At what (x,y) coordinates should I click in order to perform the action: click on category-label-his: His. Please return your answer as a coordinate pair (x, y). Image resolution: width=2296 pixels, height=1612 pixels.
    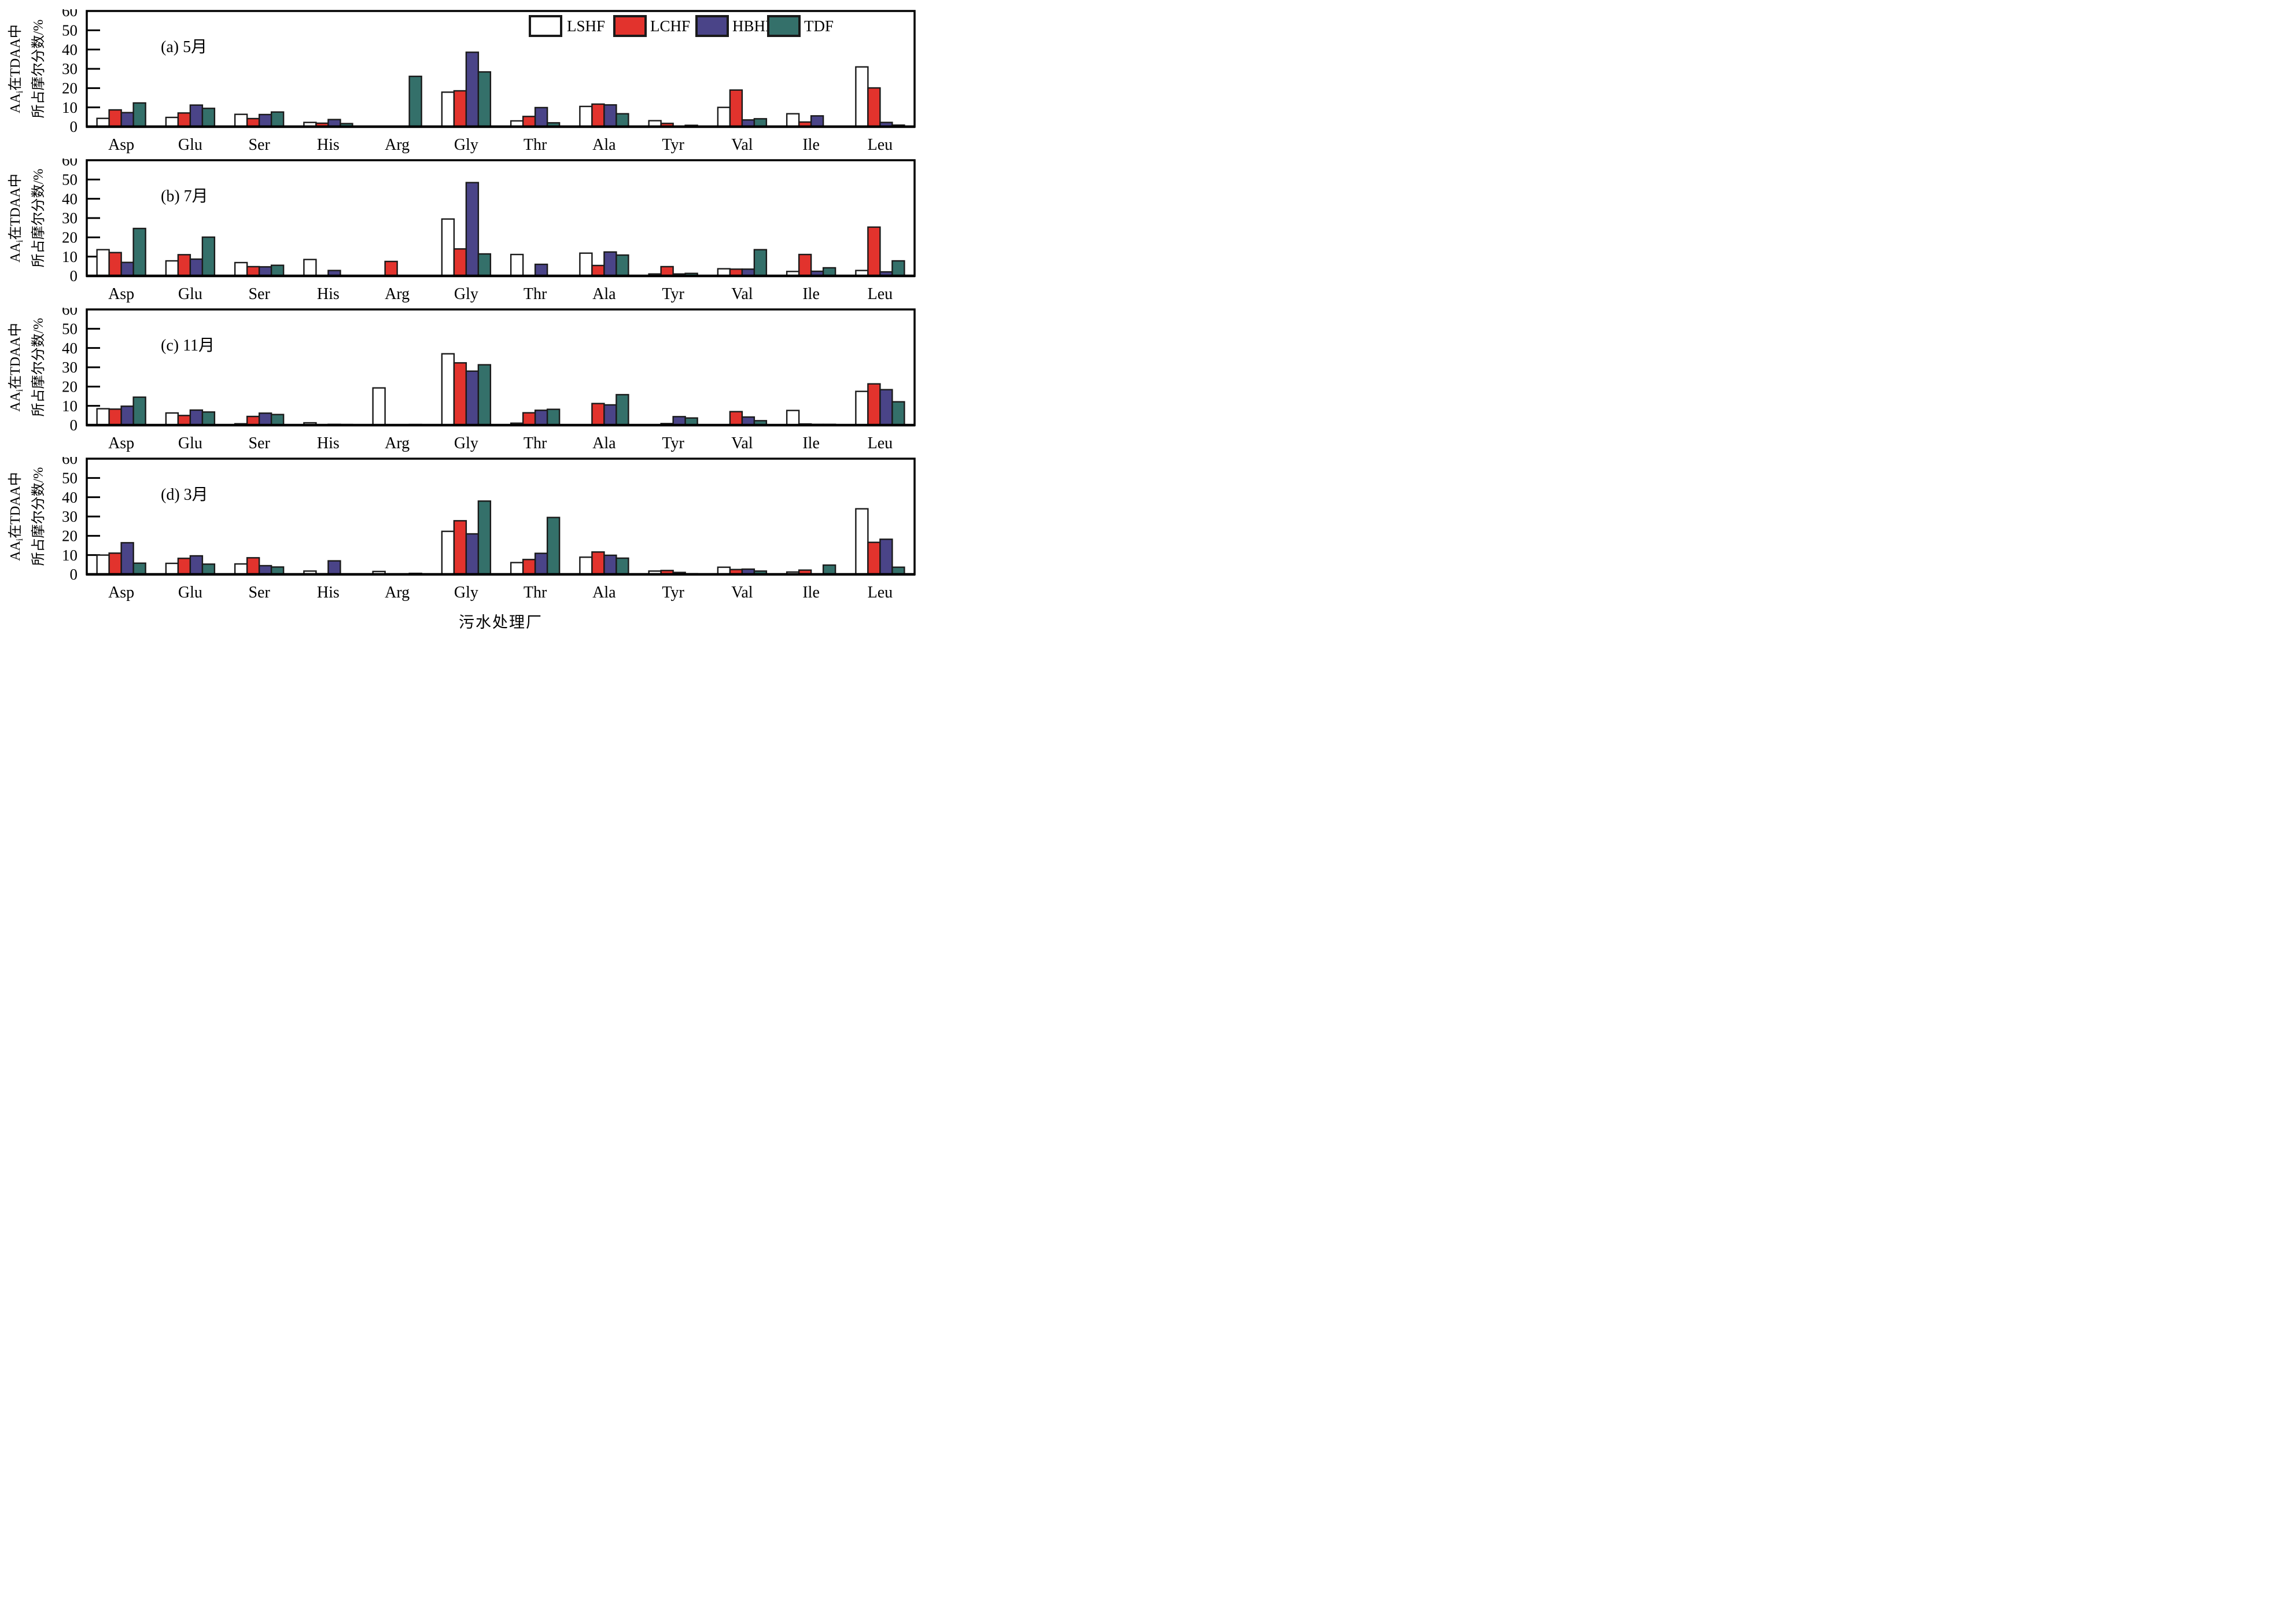
    Looking at the image, I should click on (328, 145).